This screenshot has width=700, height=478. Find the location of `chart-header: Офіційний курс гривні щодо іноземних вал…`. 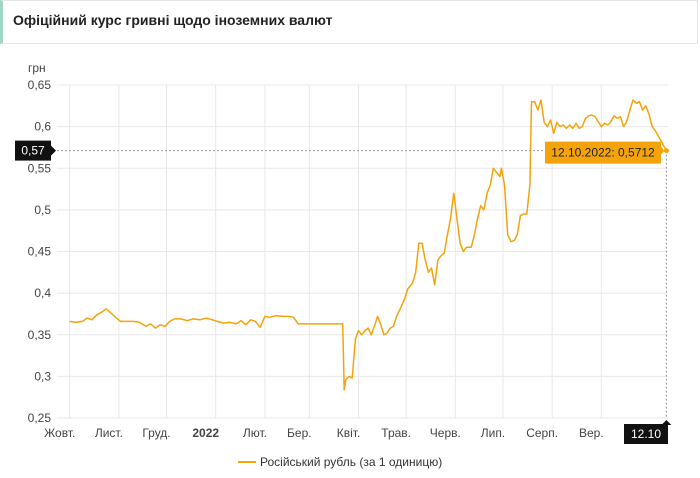

chart-header: Офіційний курс гривні щодо іноземних вал… is located at coordinates (349, 22).